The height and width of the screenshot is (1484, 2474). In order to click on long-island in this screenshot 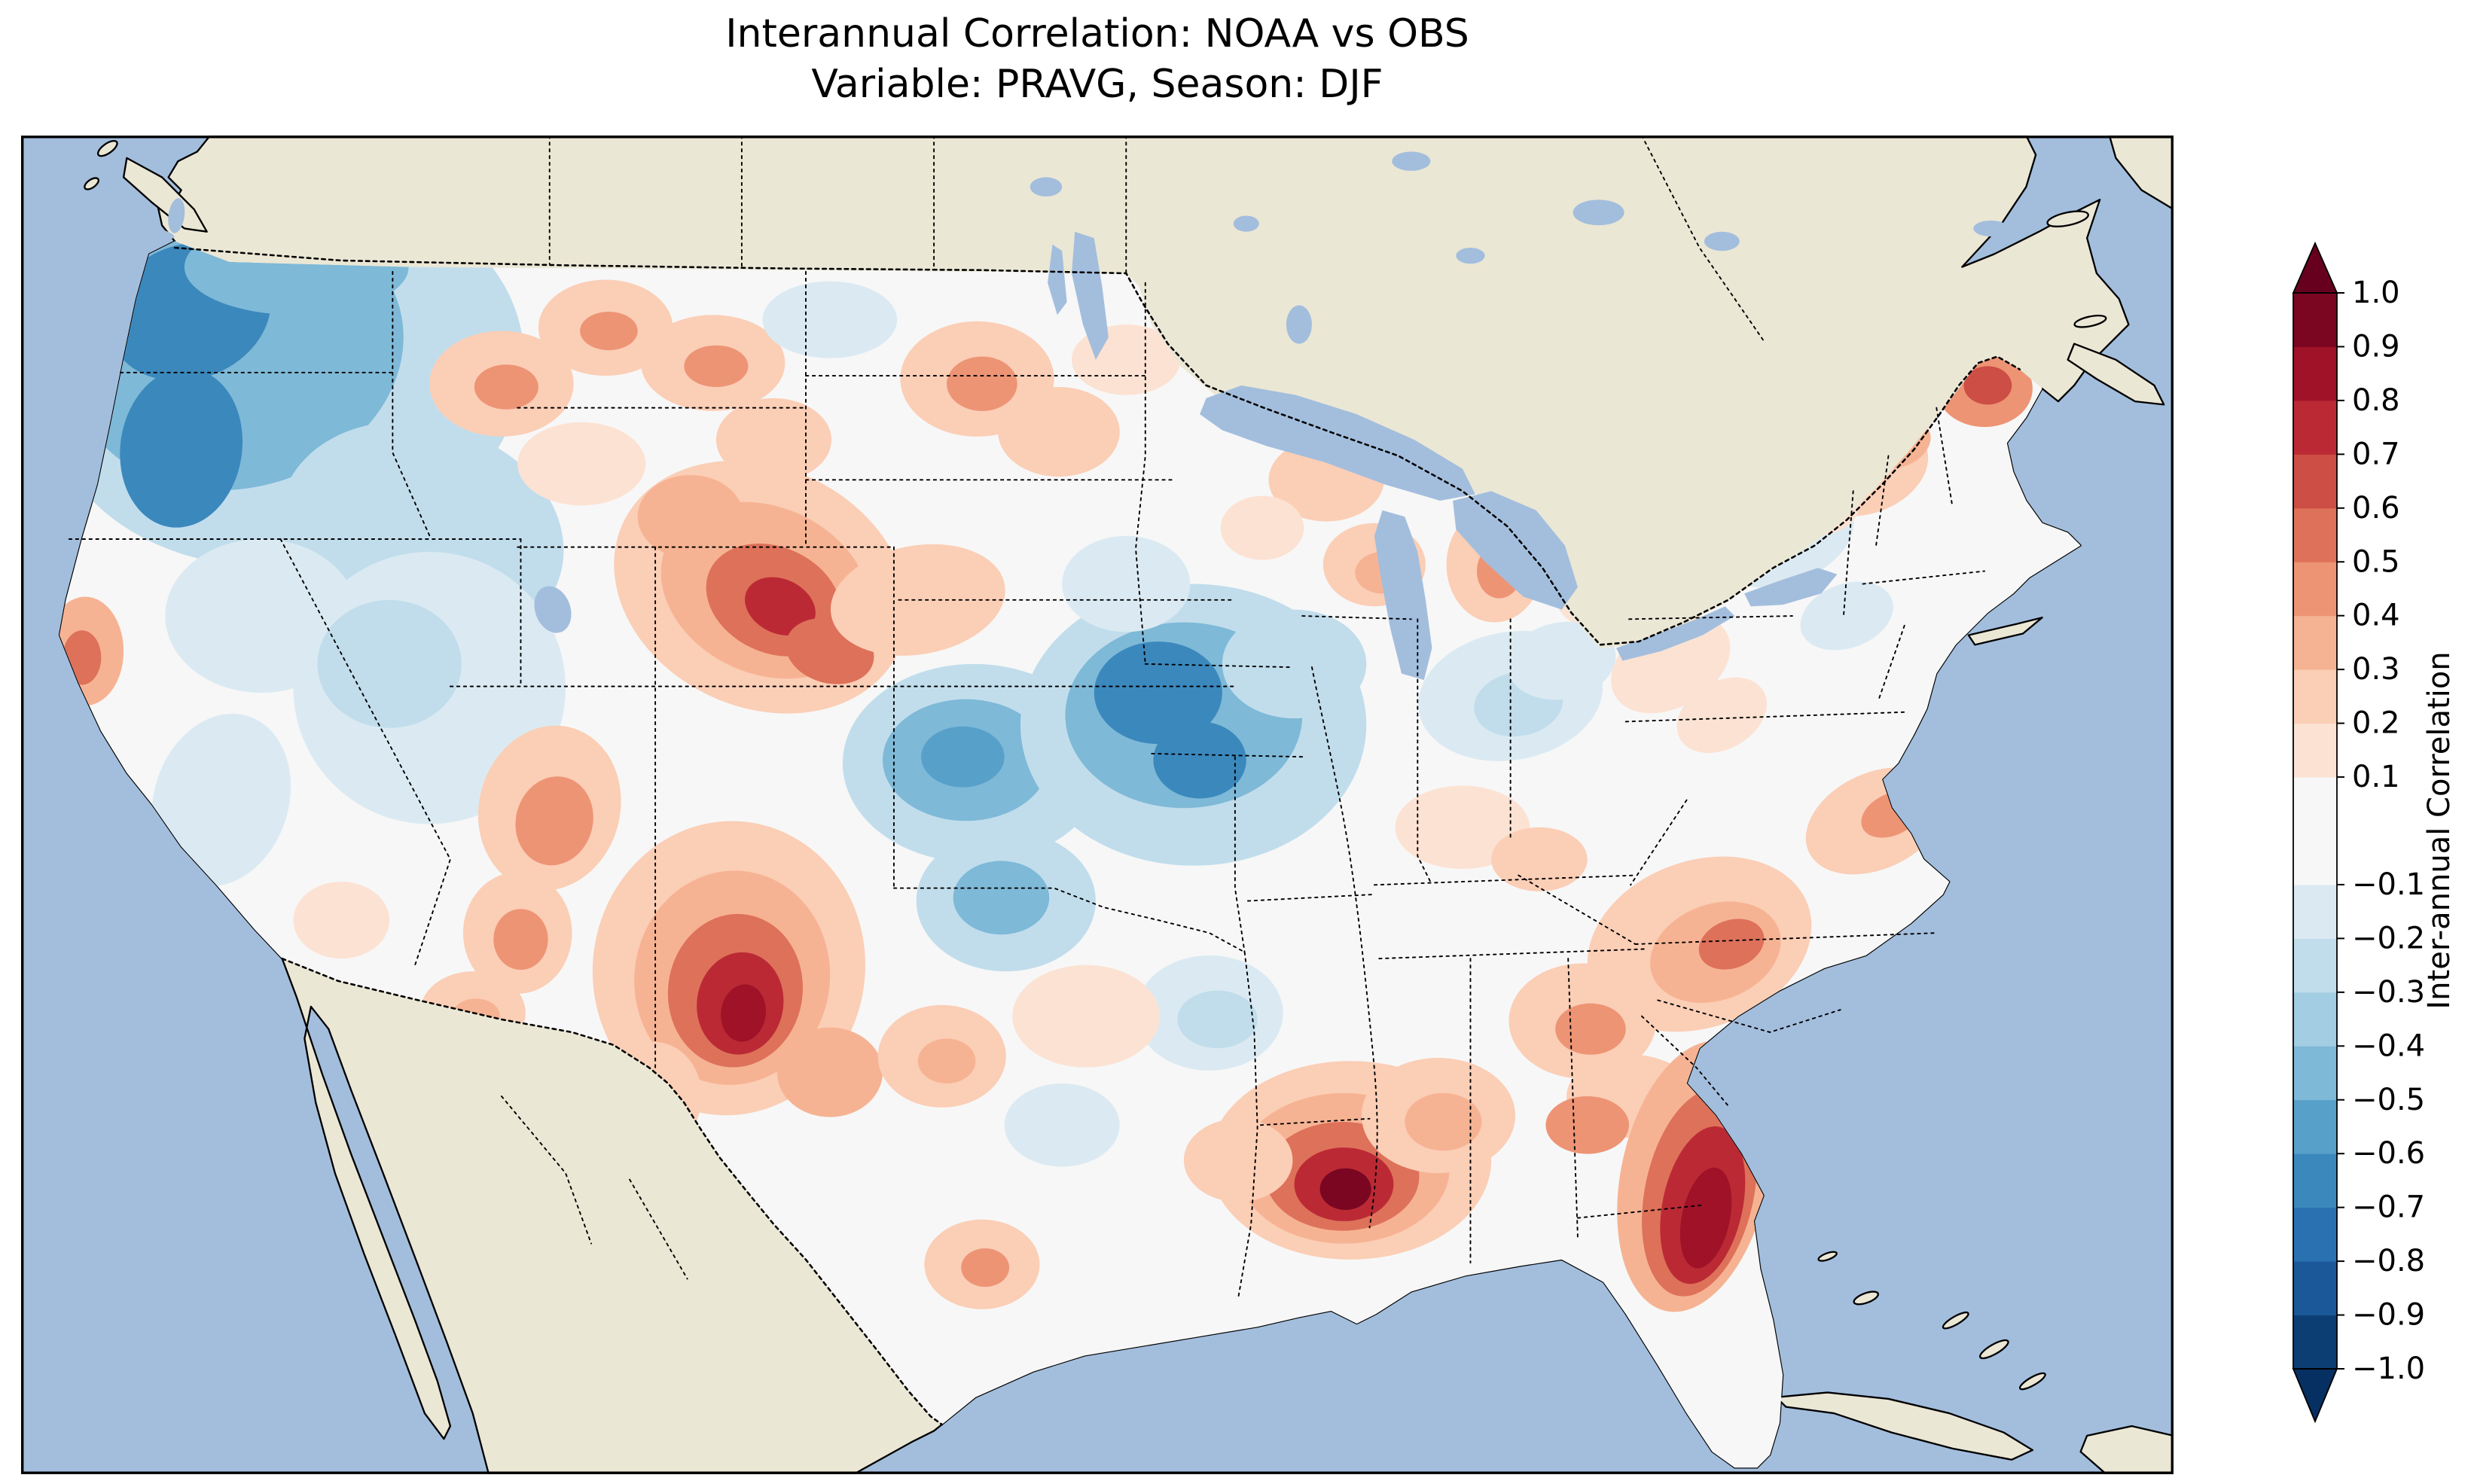, I will do `click(2005, 631)`.